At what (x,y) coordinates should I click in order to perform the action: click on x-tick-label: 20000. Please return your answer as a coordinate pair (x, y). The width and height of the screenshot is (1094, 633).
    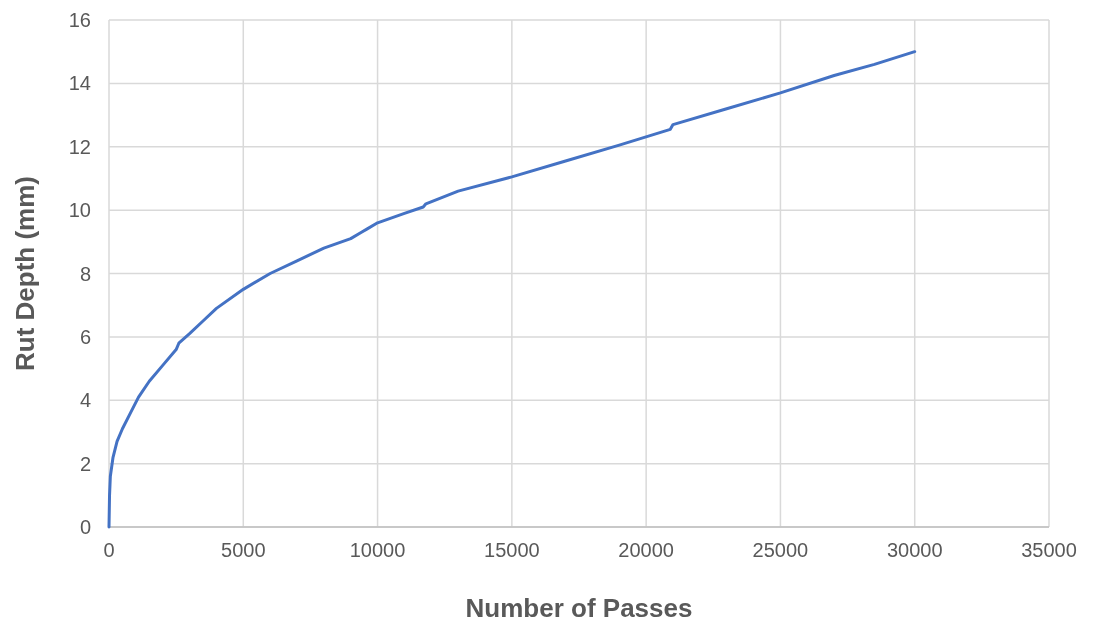
    Looking at the image, I should click on (646, 550).